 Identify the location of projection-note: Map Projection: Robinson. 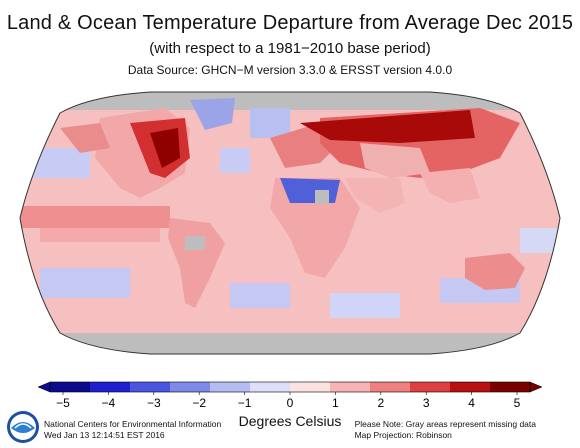
(403, 435).